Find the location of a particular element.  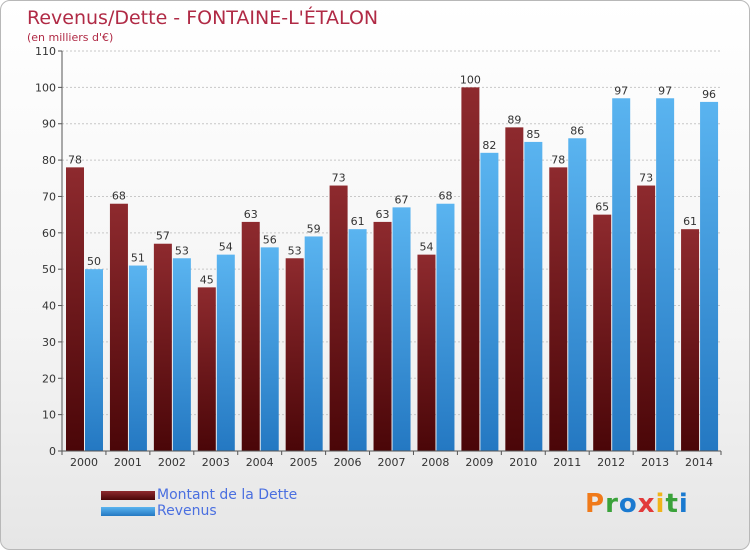

legend-label-revenue: Revenus is located at coordinates (187, 511).